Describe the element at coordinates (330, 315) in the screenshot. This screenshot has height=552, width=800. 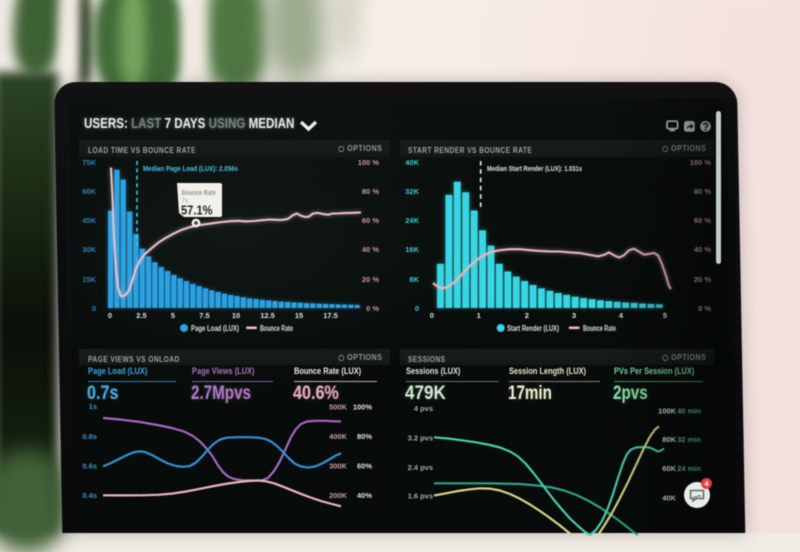
I see `svg-text: 17.5` at that location.